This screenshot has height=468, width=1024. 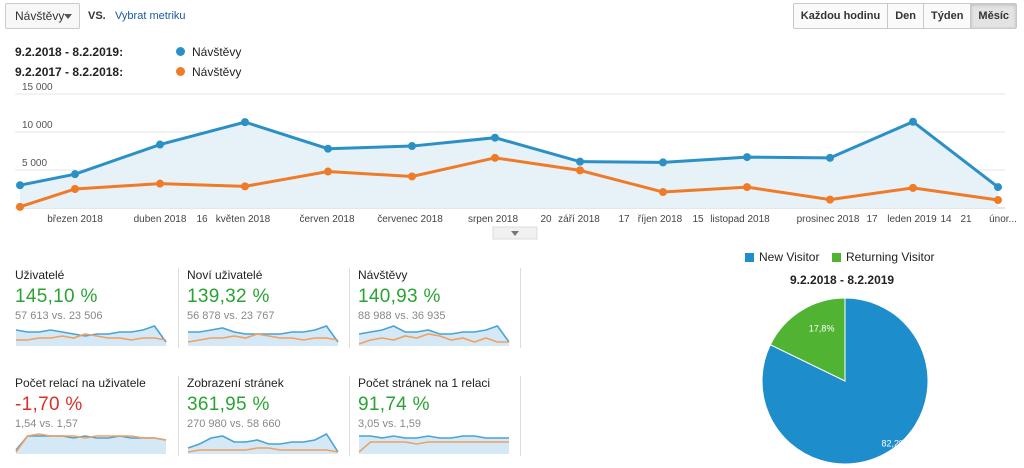 I want to click on x-tick-label: 16, so click(x=202, y=219).